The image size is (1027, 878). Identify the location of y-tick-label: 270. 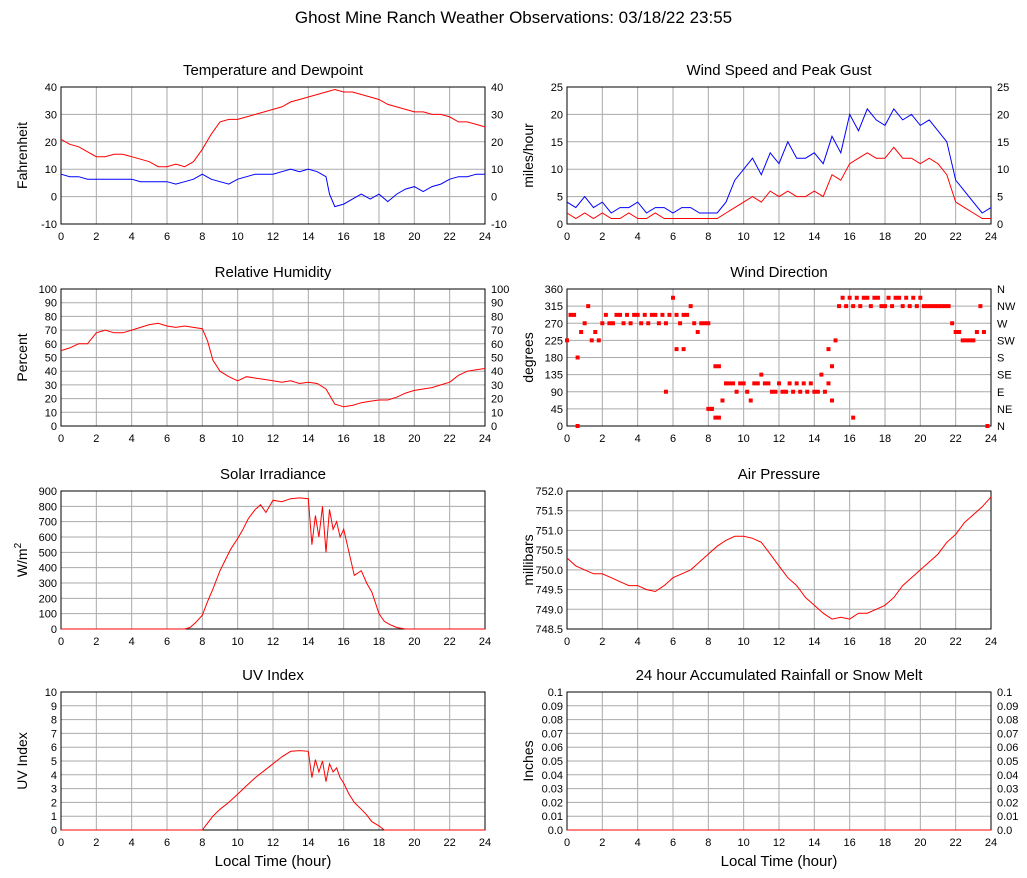
(554, 324).